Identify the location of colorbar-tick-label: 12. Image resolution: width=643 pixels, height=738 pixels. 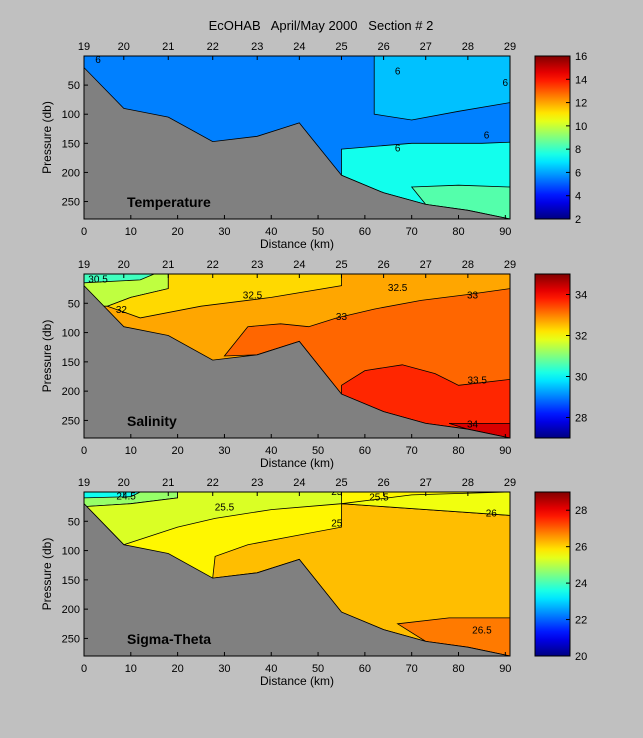
(581, 104).